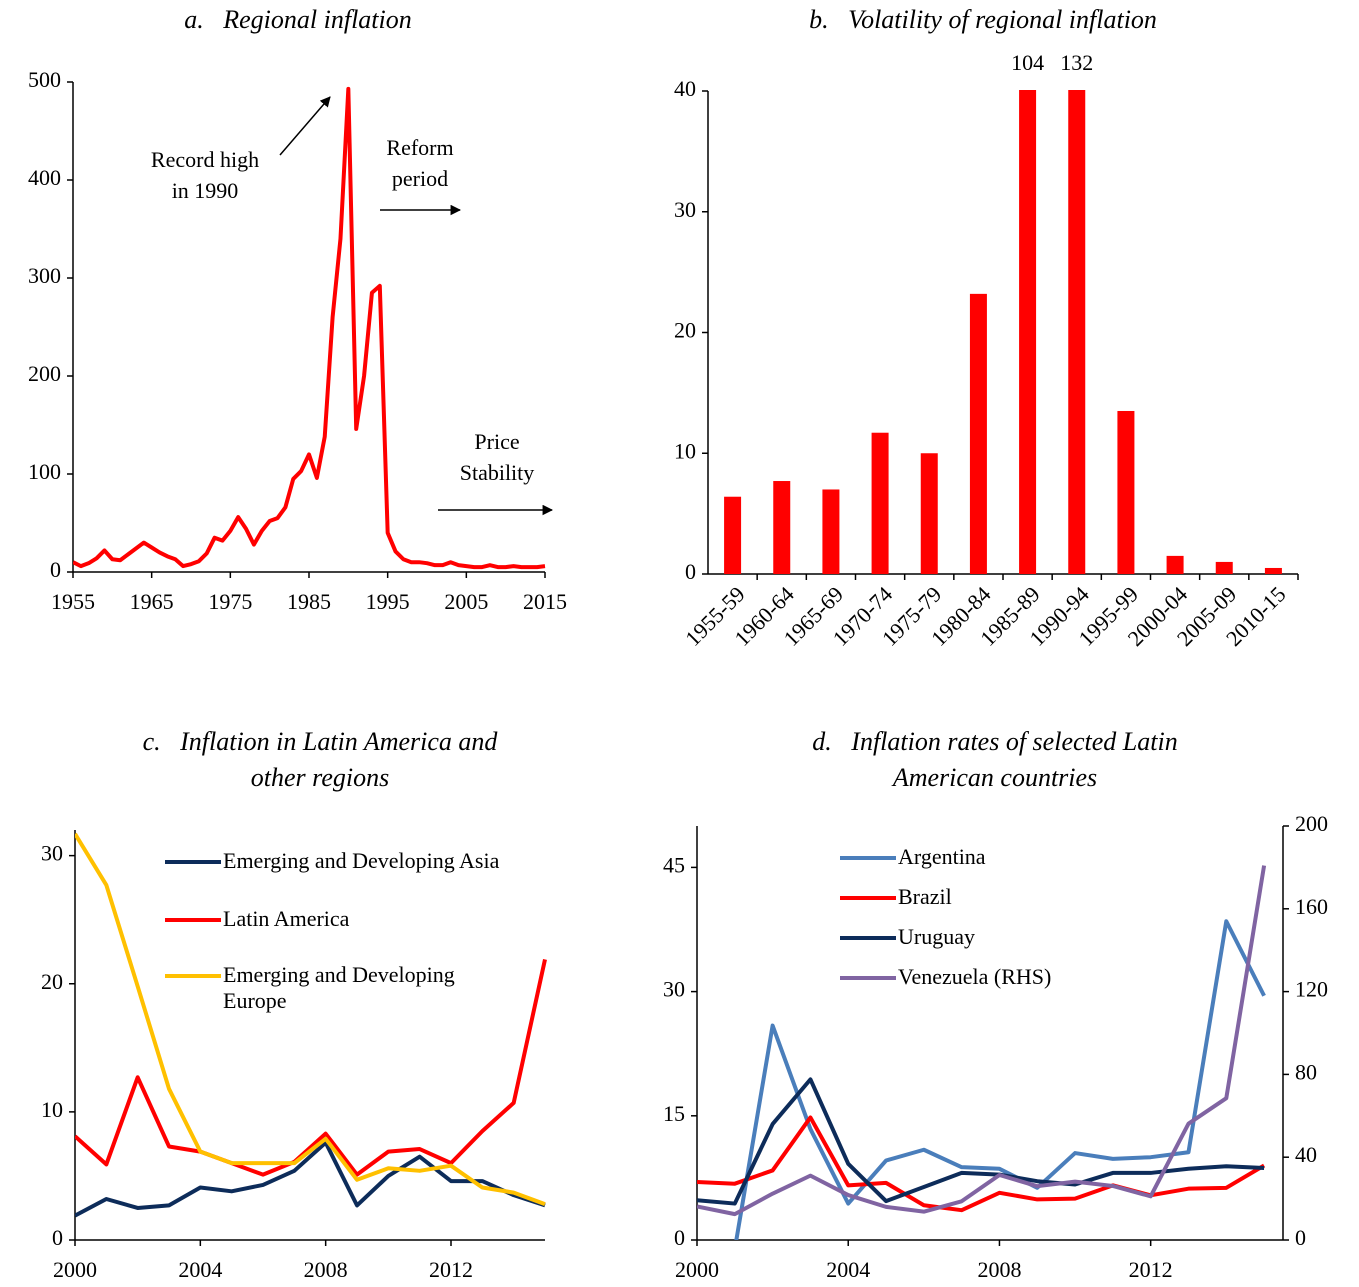 This screenshot has width=1359, height=1287. What do you see at coordinates (685, 88) in the screenshot?
I see `y-tick-label: 40` at bounding box center [685, 88].